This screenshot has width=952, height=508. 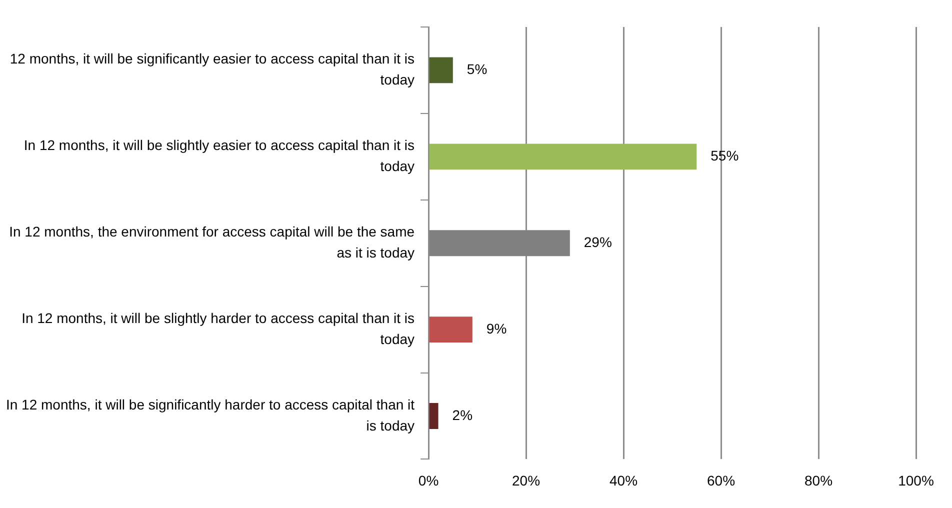 I want to click on data-label: 55%, so click(x=724, y=156).